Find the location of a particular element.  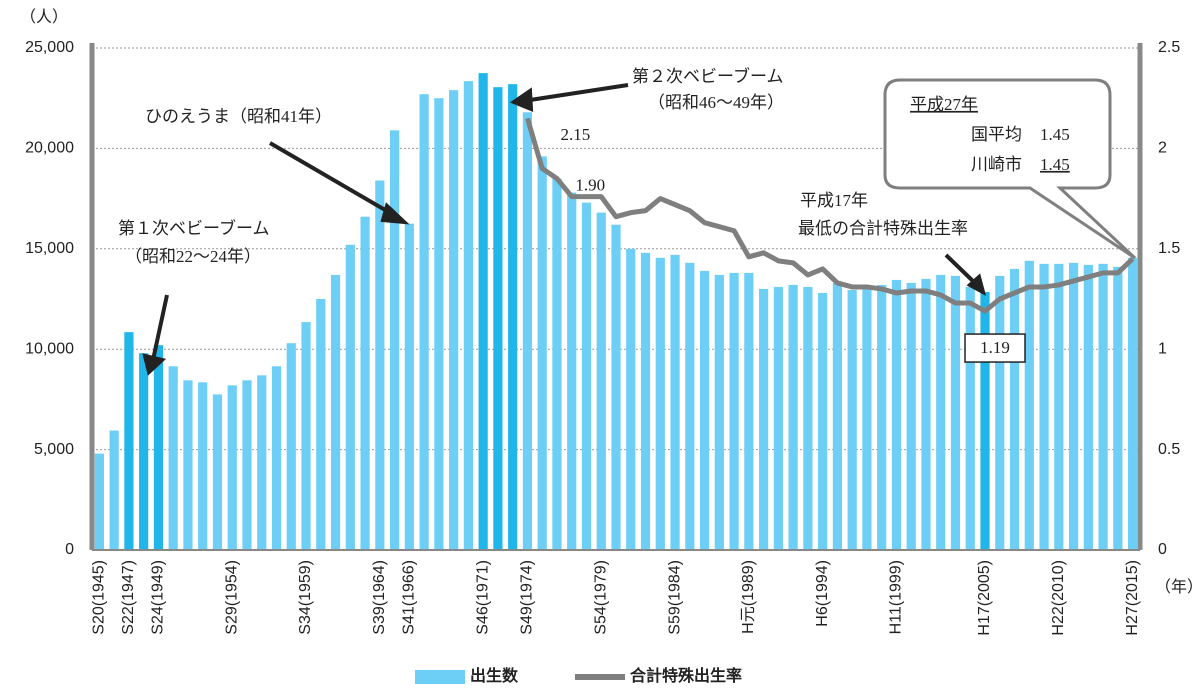

y-tick-label: 0 is located at coordinates (69, 549).